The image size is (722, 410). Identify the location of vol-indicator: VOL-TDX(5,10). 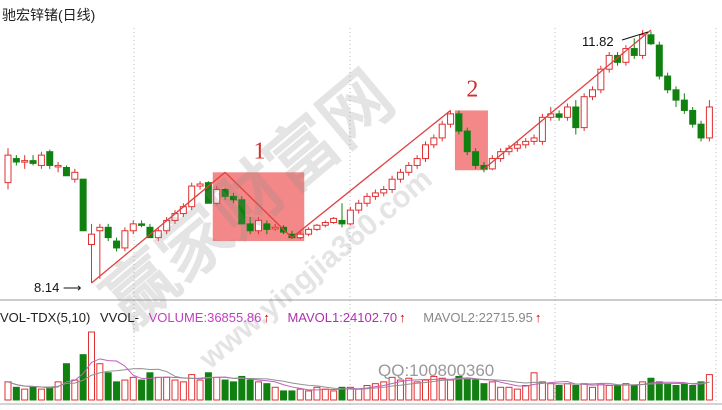
(45, 317).